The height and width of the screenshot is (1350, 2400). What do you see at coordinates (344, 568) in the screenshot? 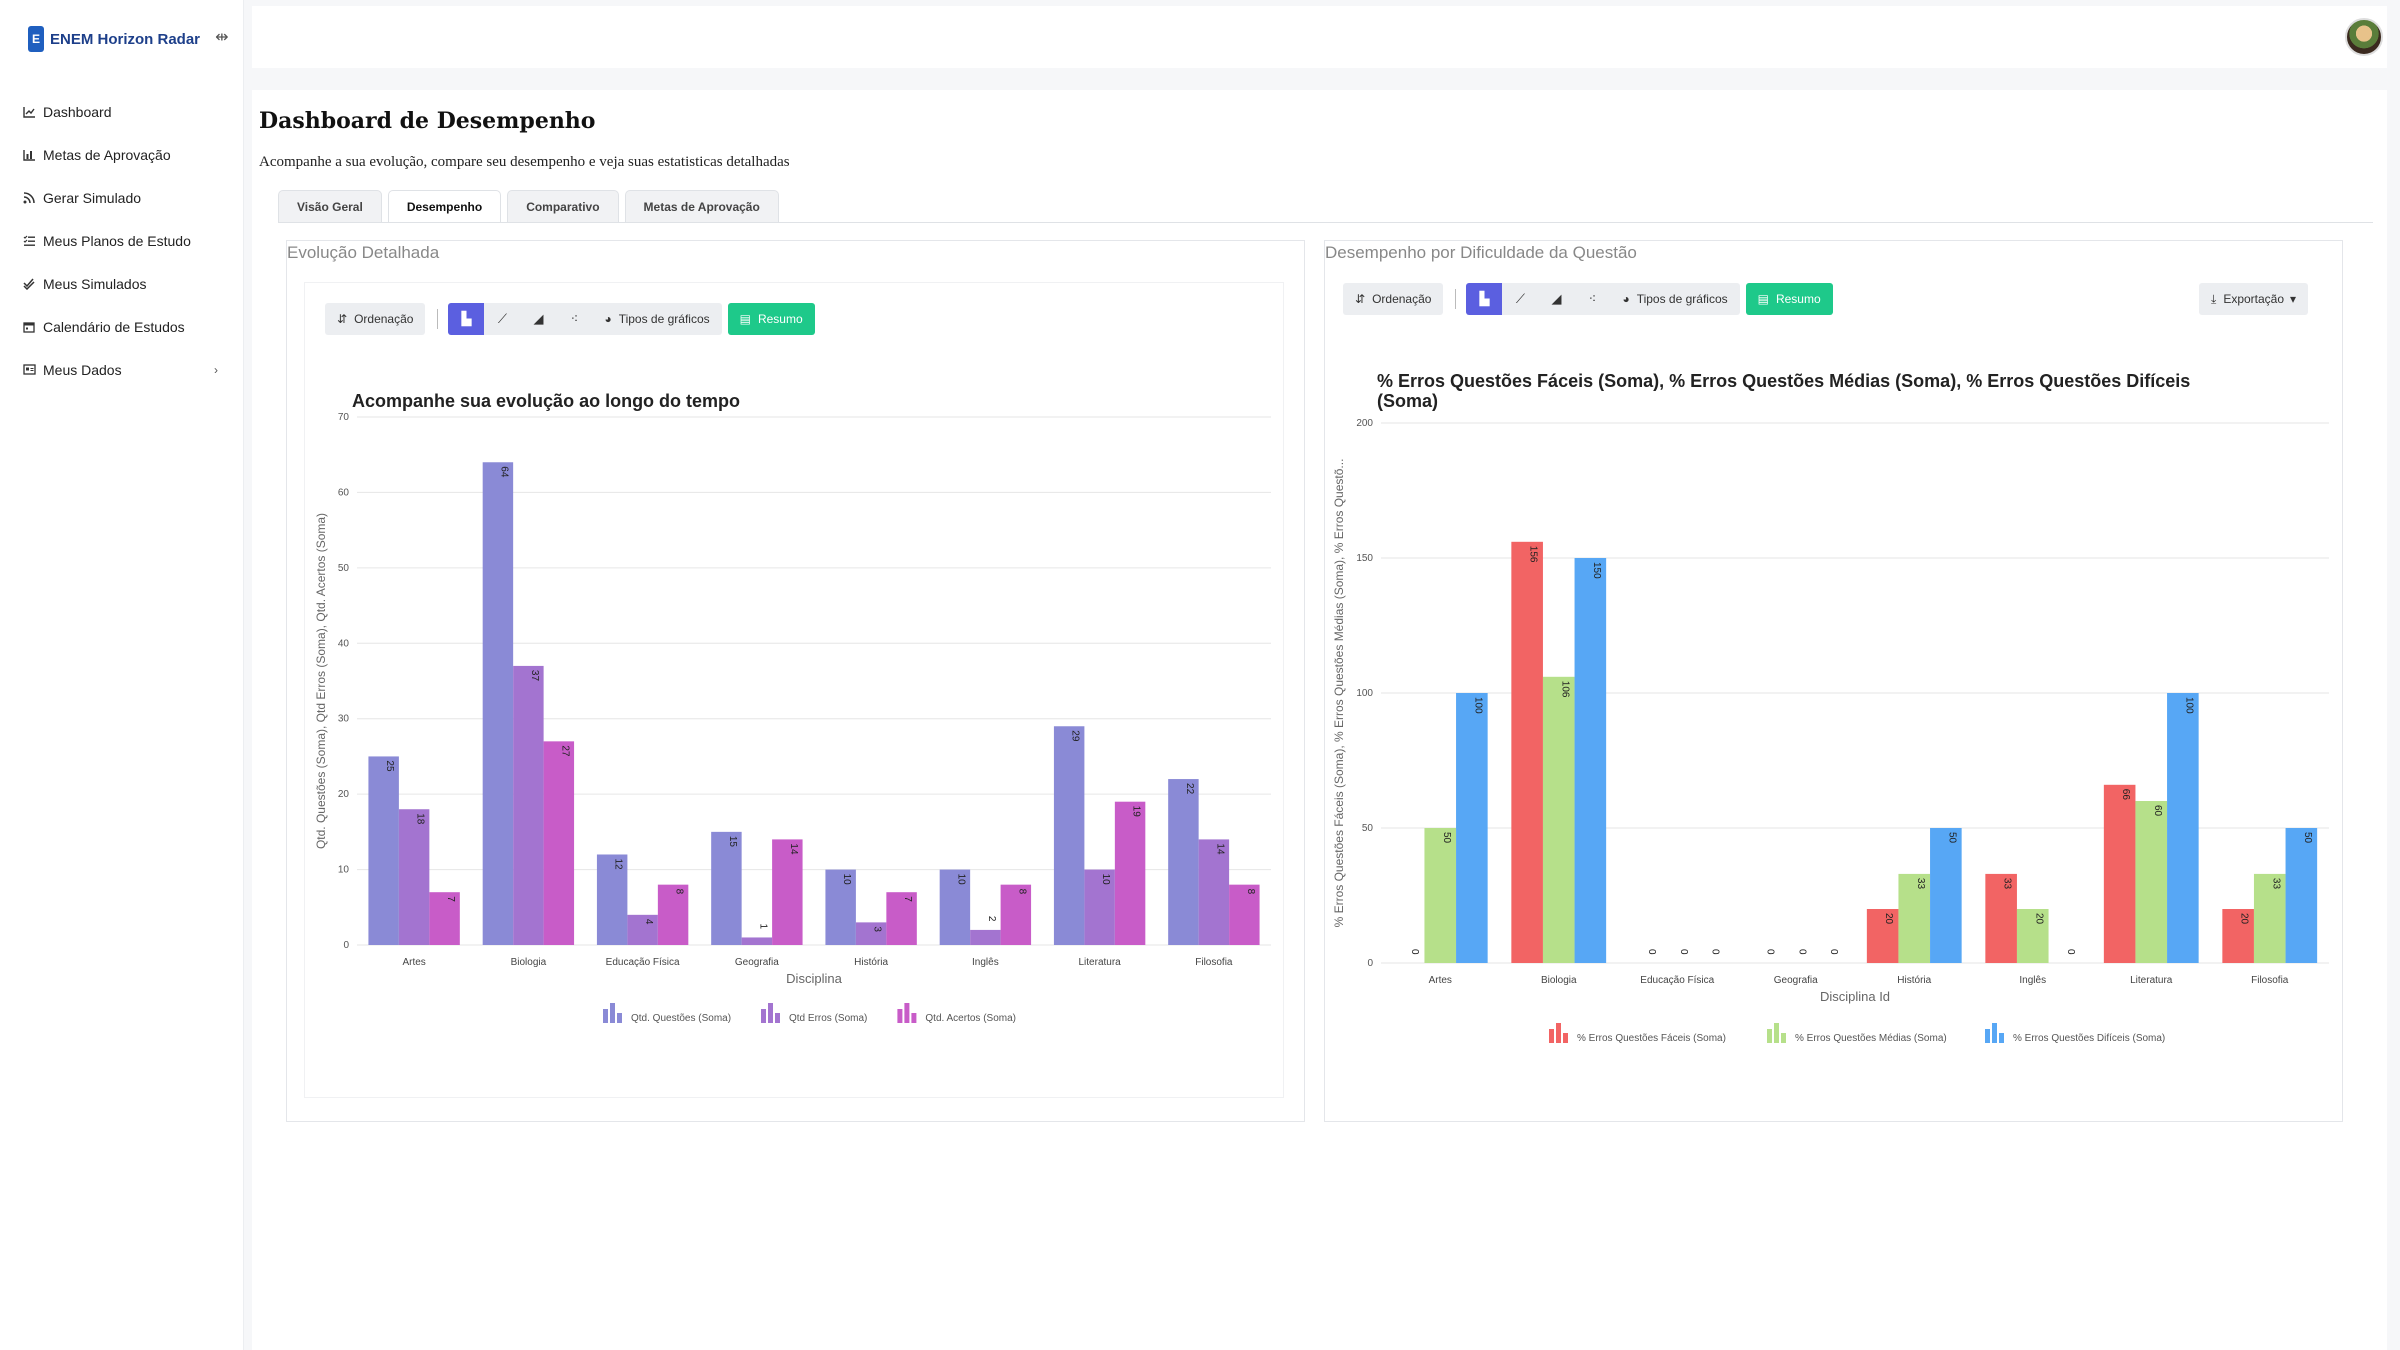
I see `y-tick-label: 50` at bounding box center [344, 568].